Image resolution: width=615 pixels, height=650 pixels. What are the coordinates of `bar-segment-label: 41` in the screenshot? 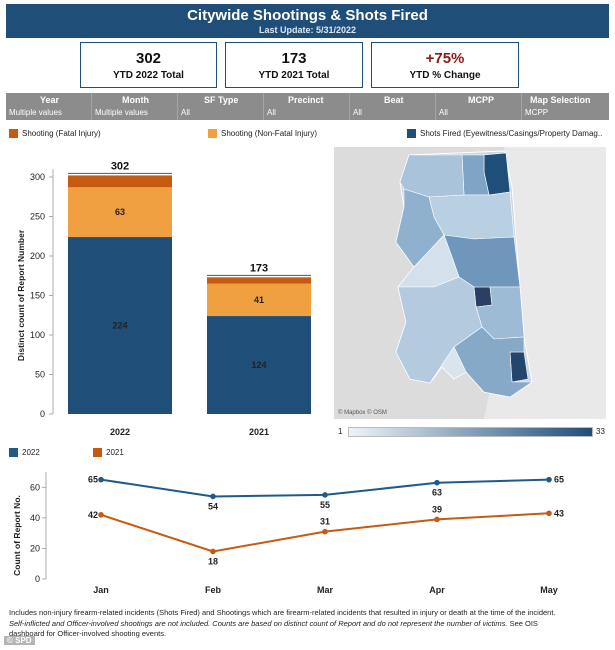 It's located at (259, 300).